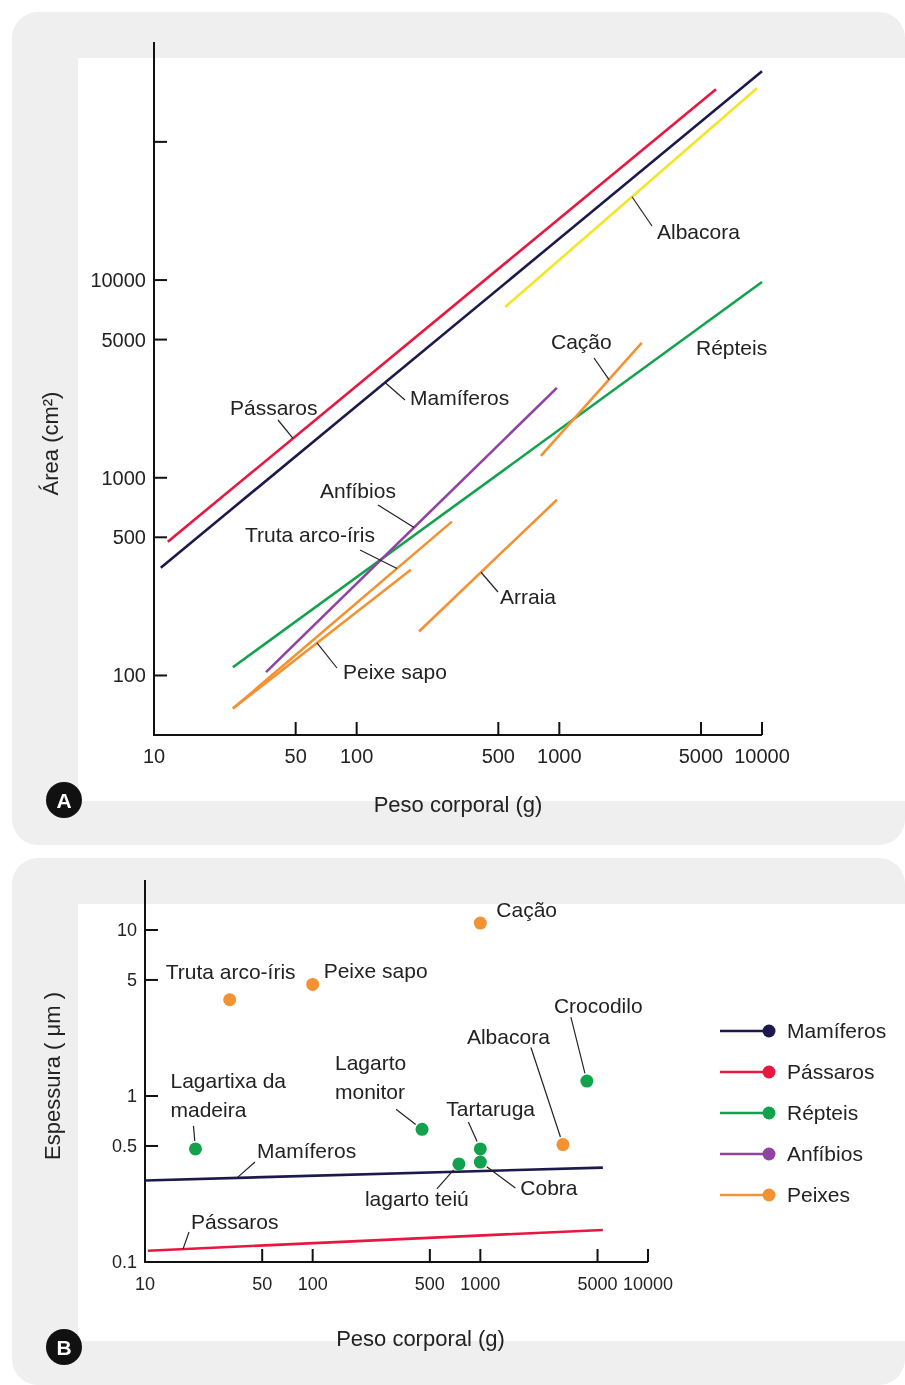 The height and width of the screenshot is (1385, 905). I want to click on text: Pássaros, so click(235, 1221).